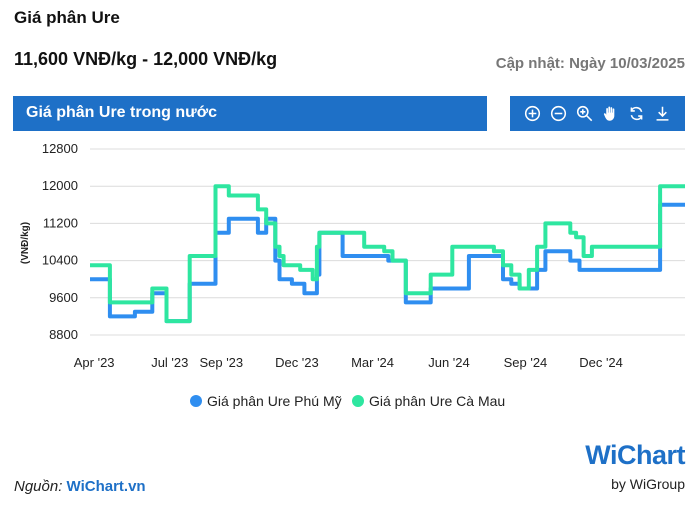 The image size is (700, 505). I want to click on chart-legend: Giá phân Ure Phú Mỹ Giá phân Ure Cà Mau, so click(347, 401).